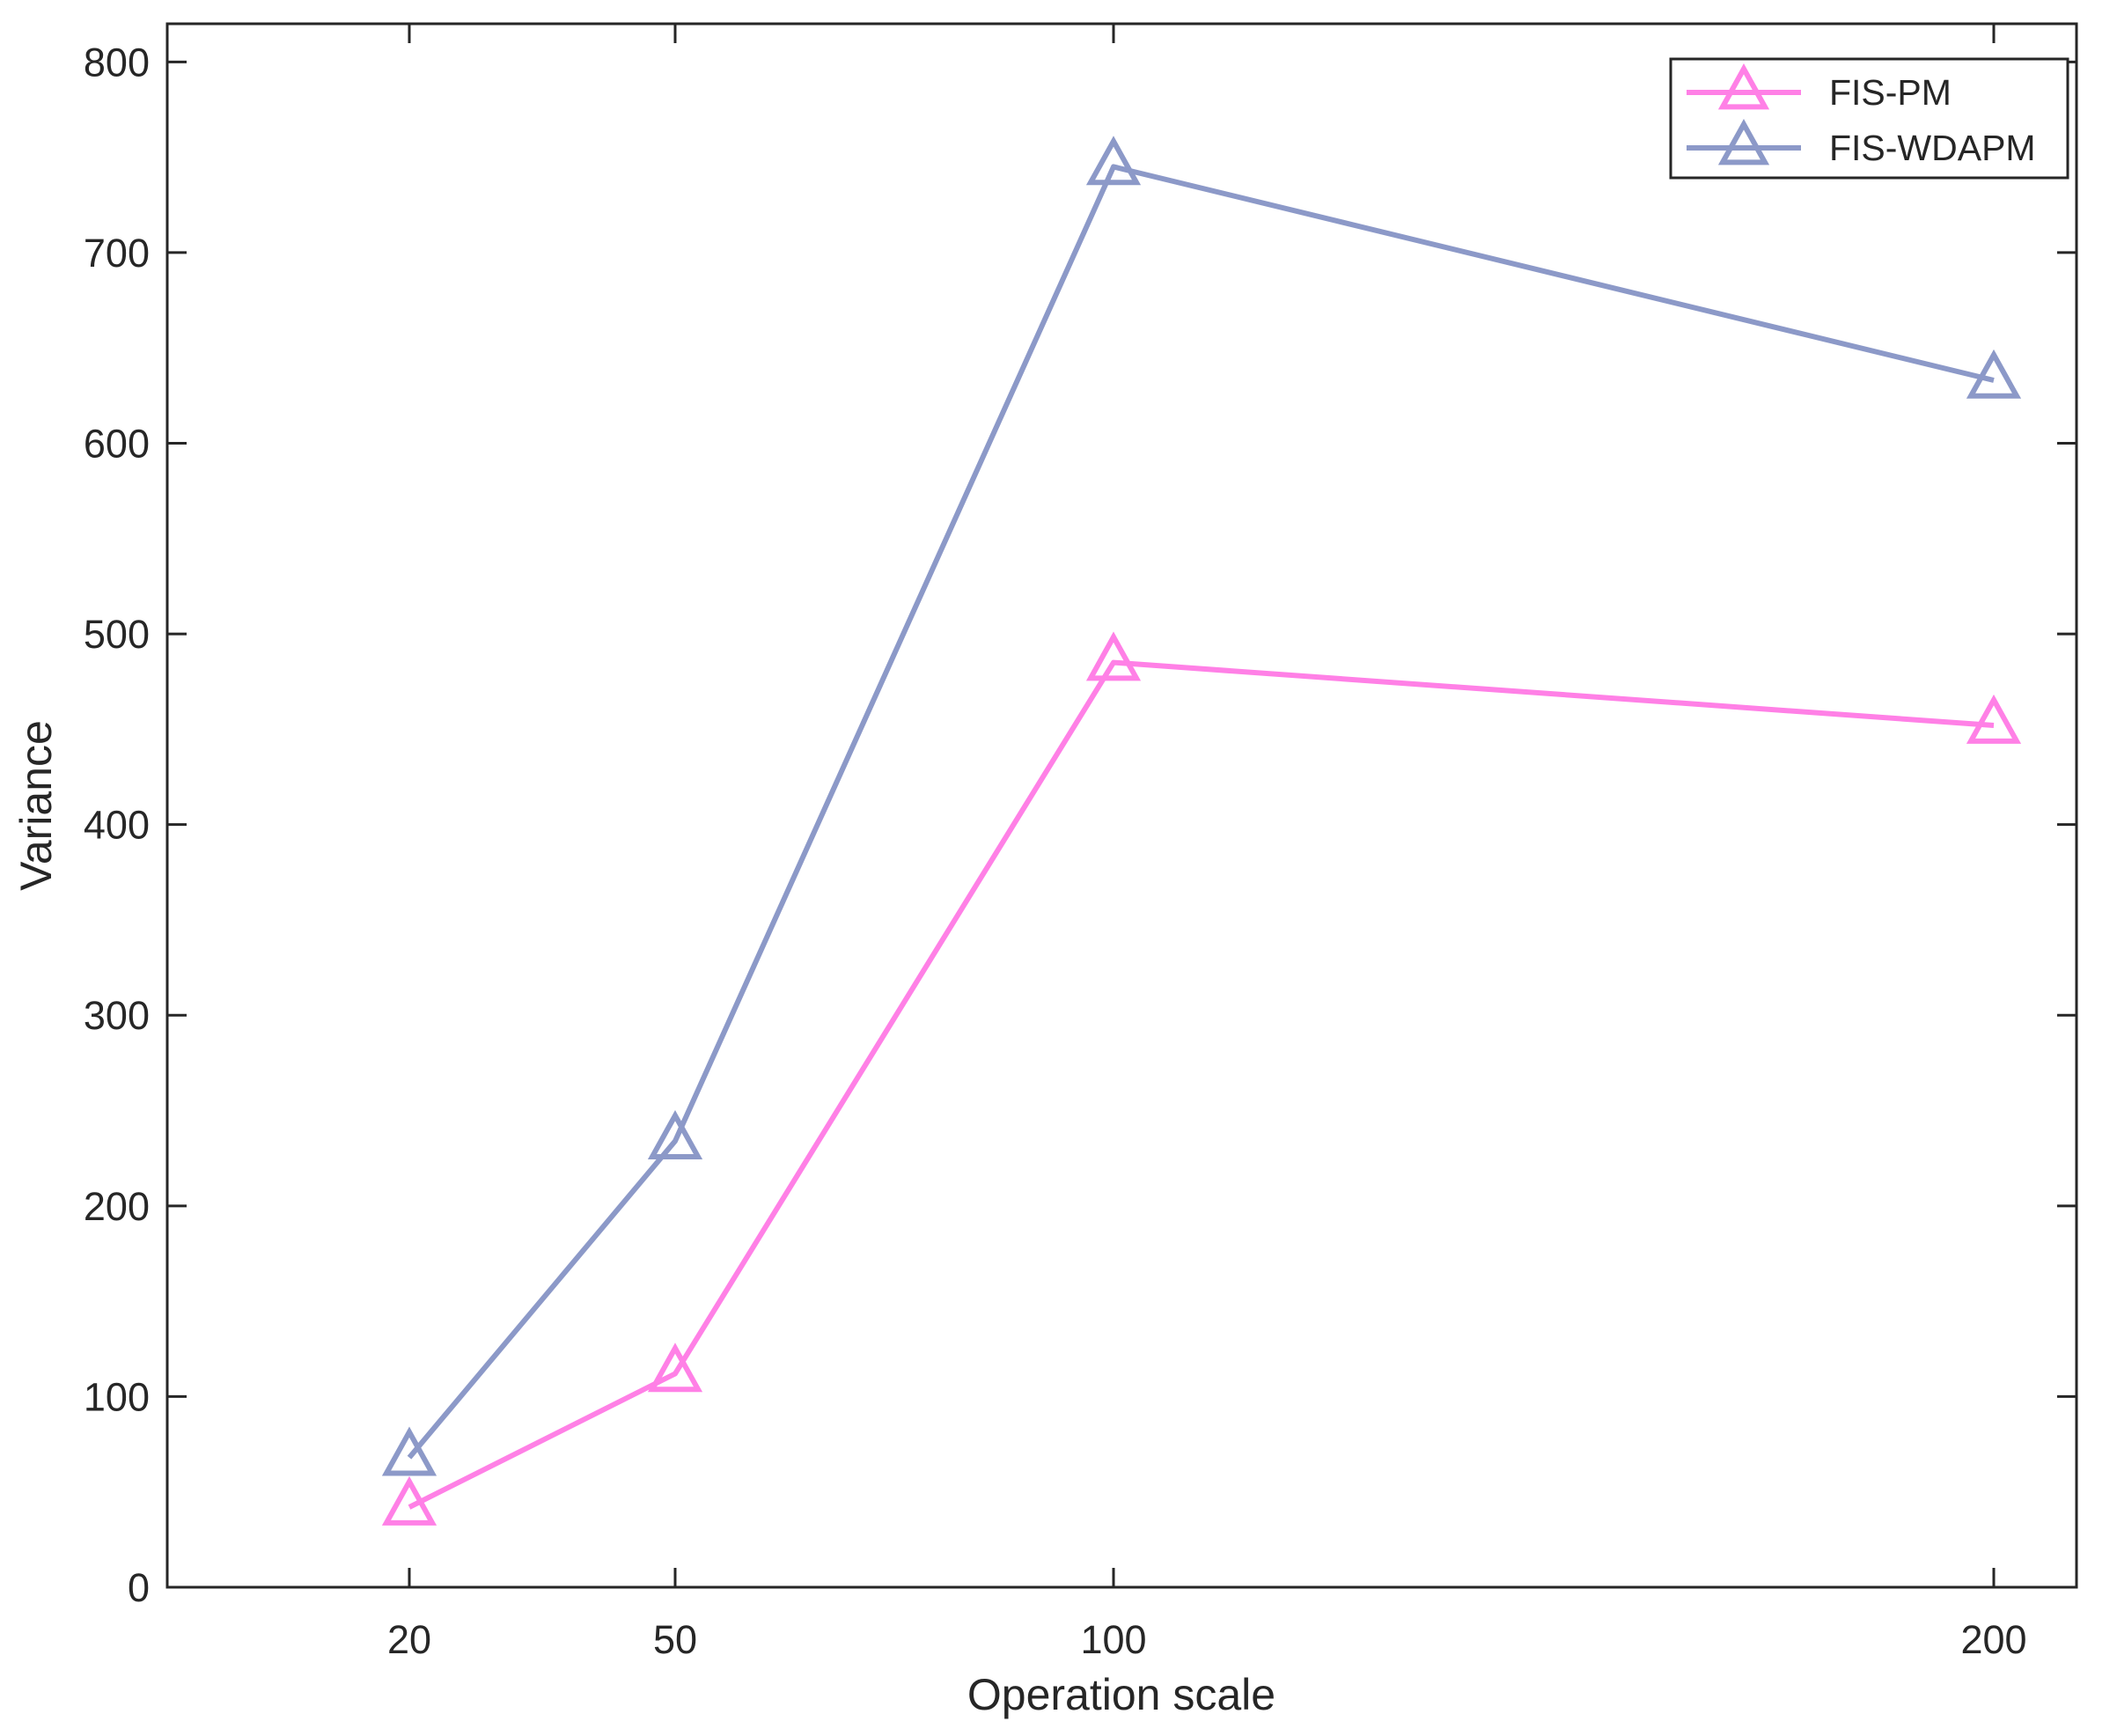  I want to click on y-tick-label: 400, so click(117, 825).